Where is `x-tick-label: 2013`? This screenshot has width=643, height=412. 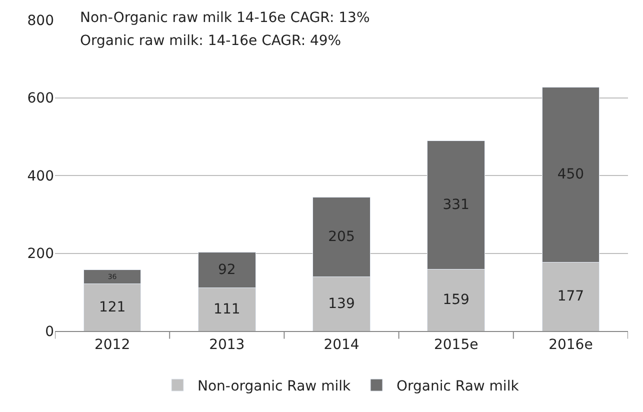
x-tick-label: 2013 is located at coordinates (227, 344).